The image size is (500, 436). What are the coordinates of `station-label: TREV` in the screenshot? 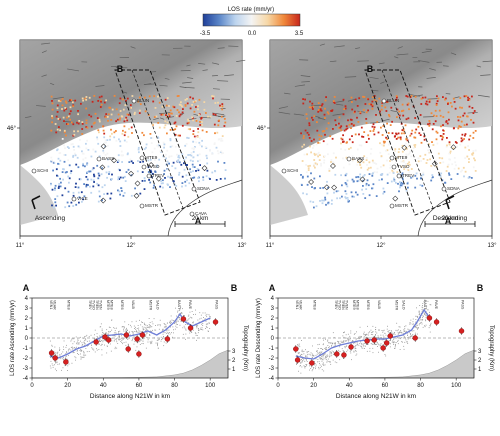 It's located at (408, 175).